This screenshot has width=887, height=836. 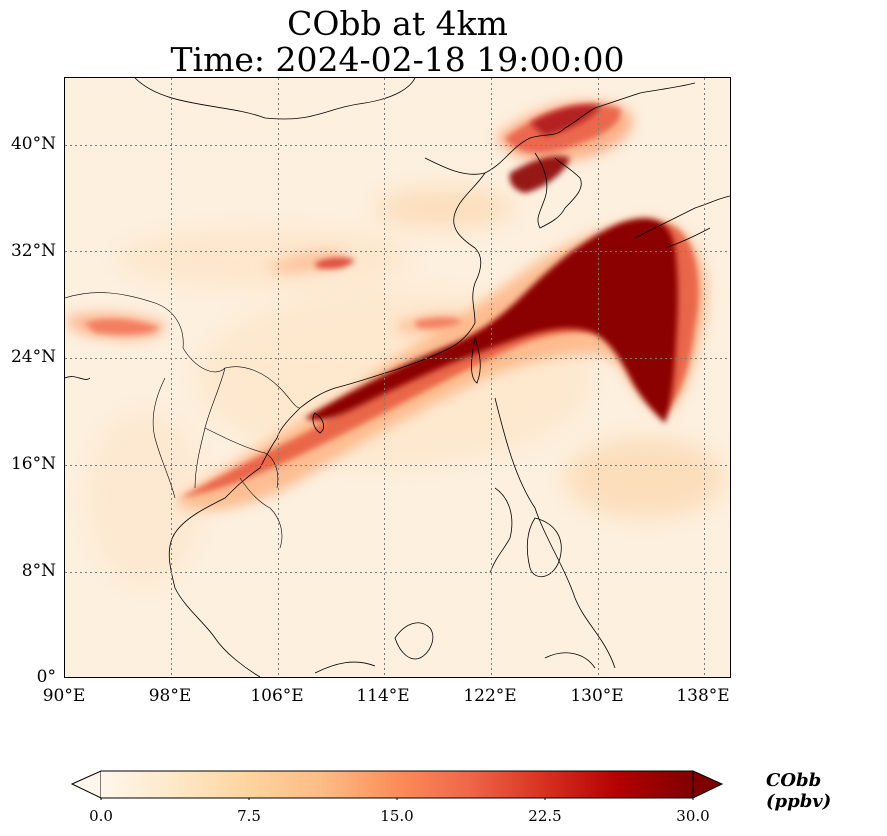 What do you see at coordinates (64, 696) in the screenshot?
I see `lon-tick-90e: 90°E` at bounding box center [64, 696].